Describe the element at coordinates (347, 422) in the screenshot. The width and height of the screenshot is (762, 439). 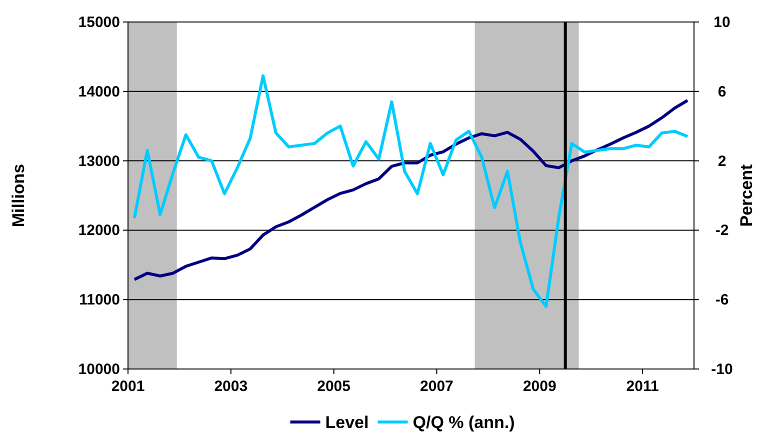
I see `legend-label: Level` at that location.